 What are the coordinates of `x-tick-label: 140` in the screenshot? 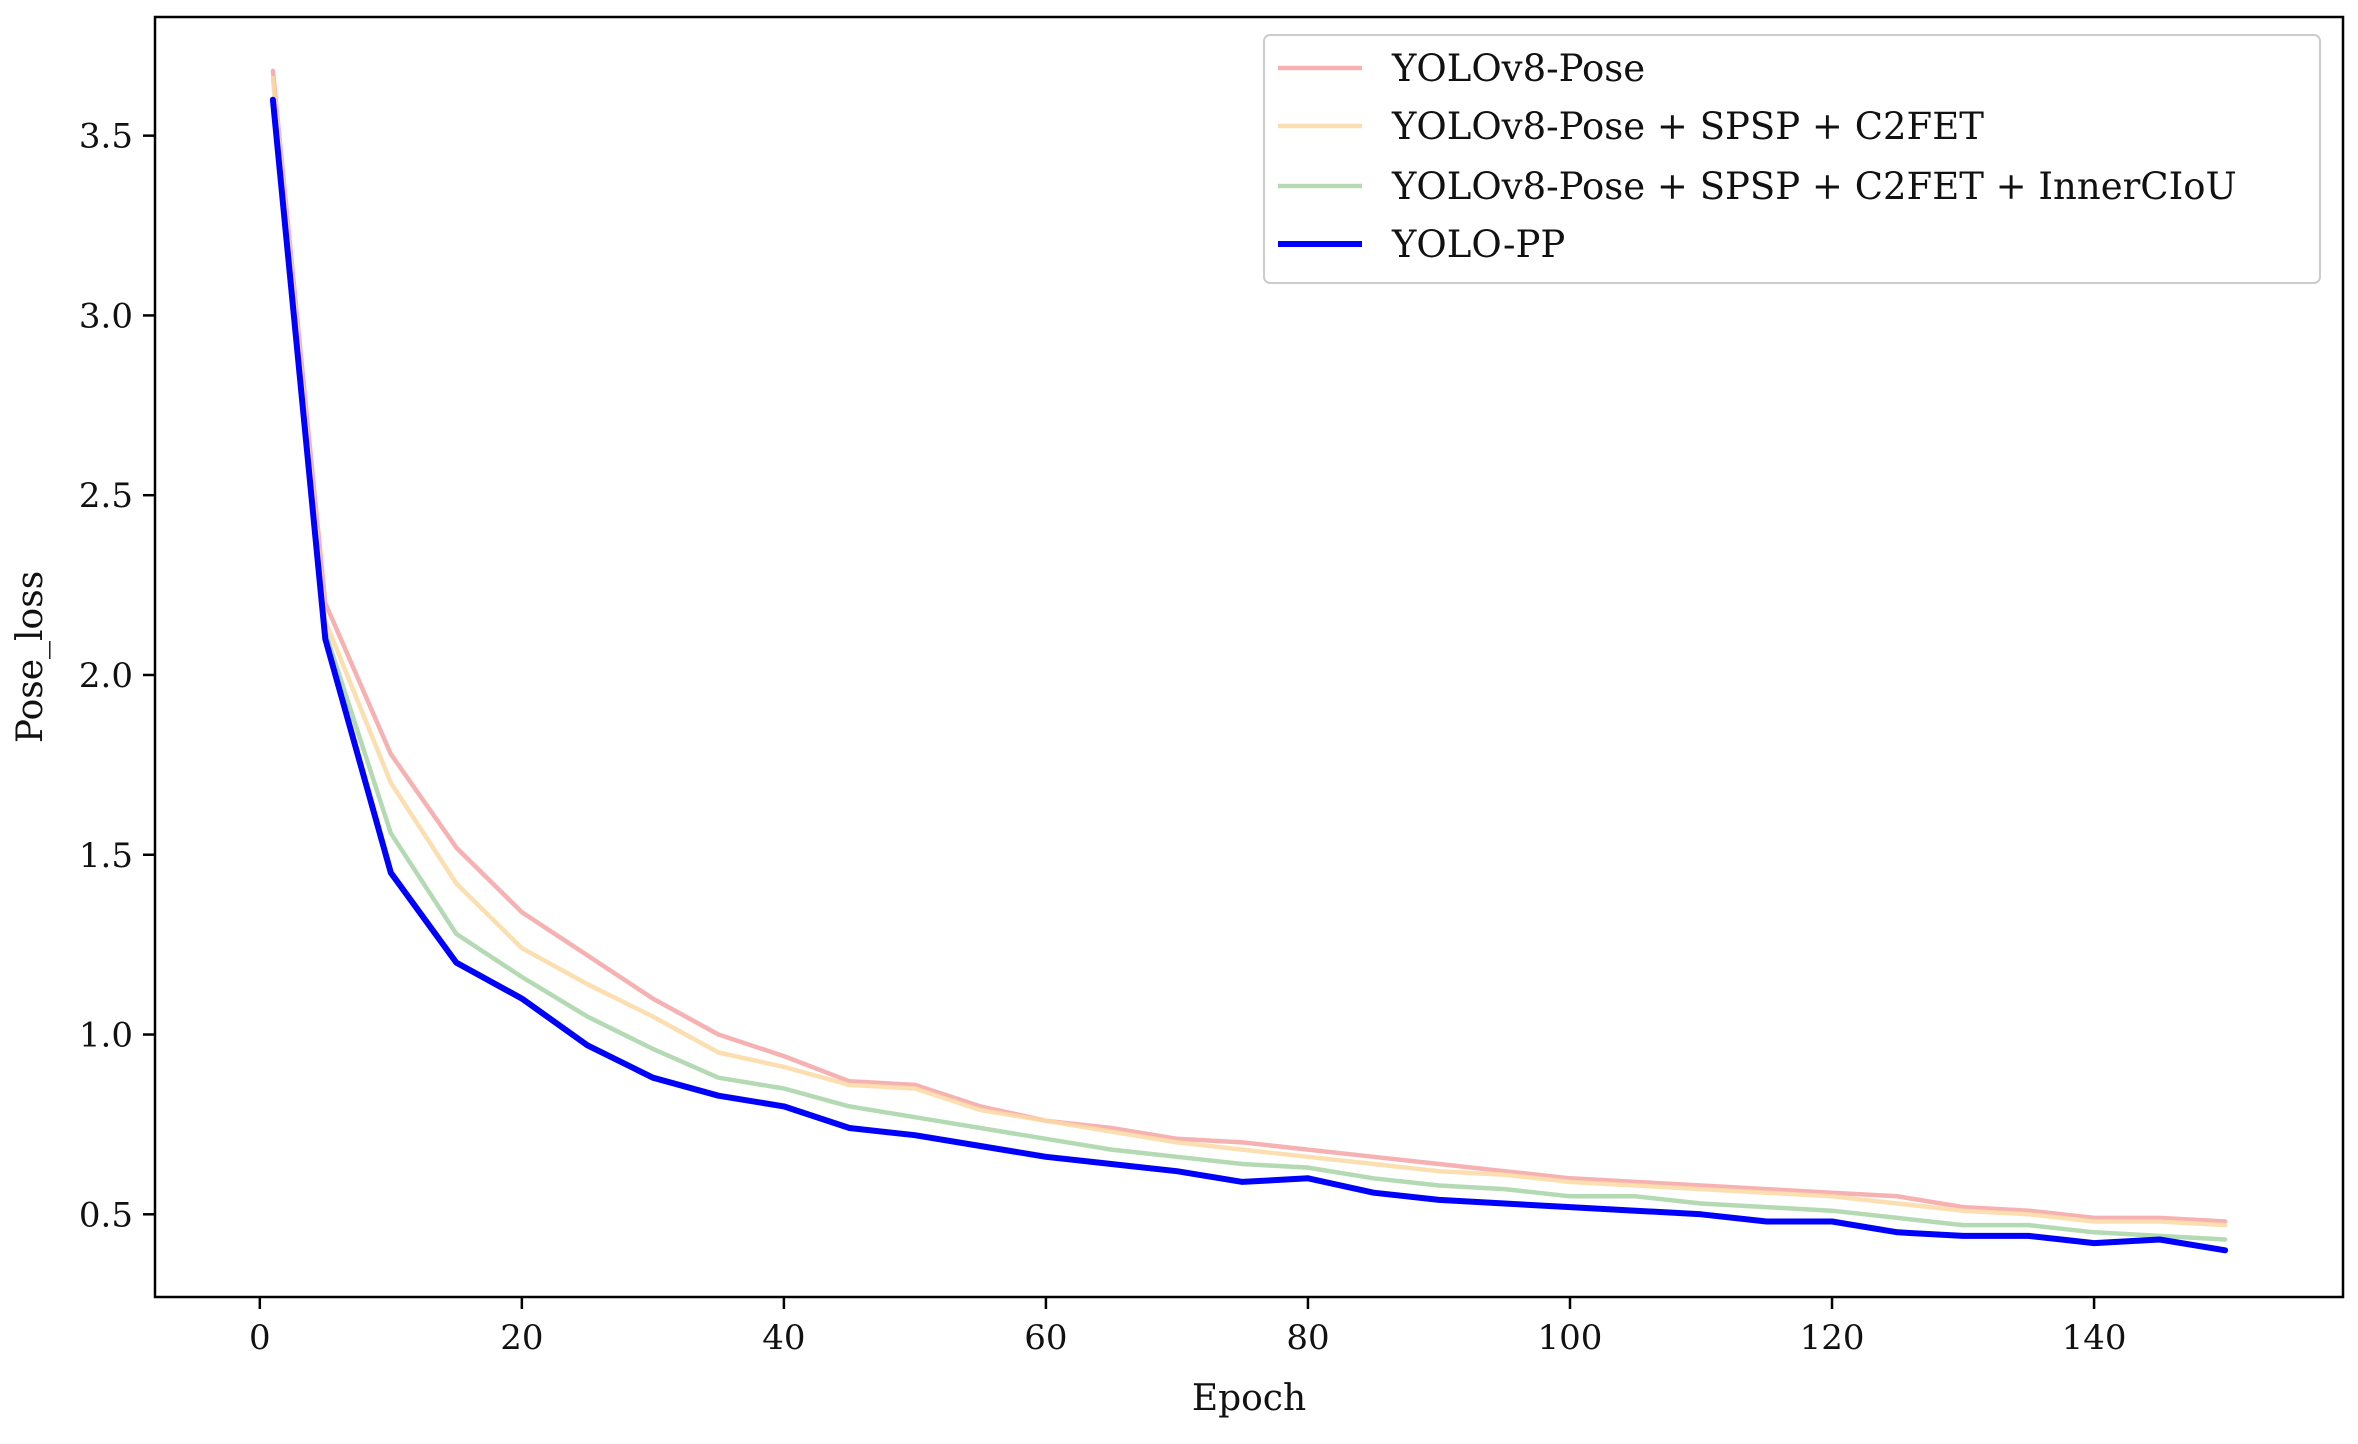 It's located at (2094, 1338).